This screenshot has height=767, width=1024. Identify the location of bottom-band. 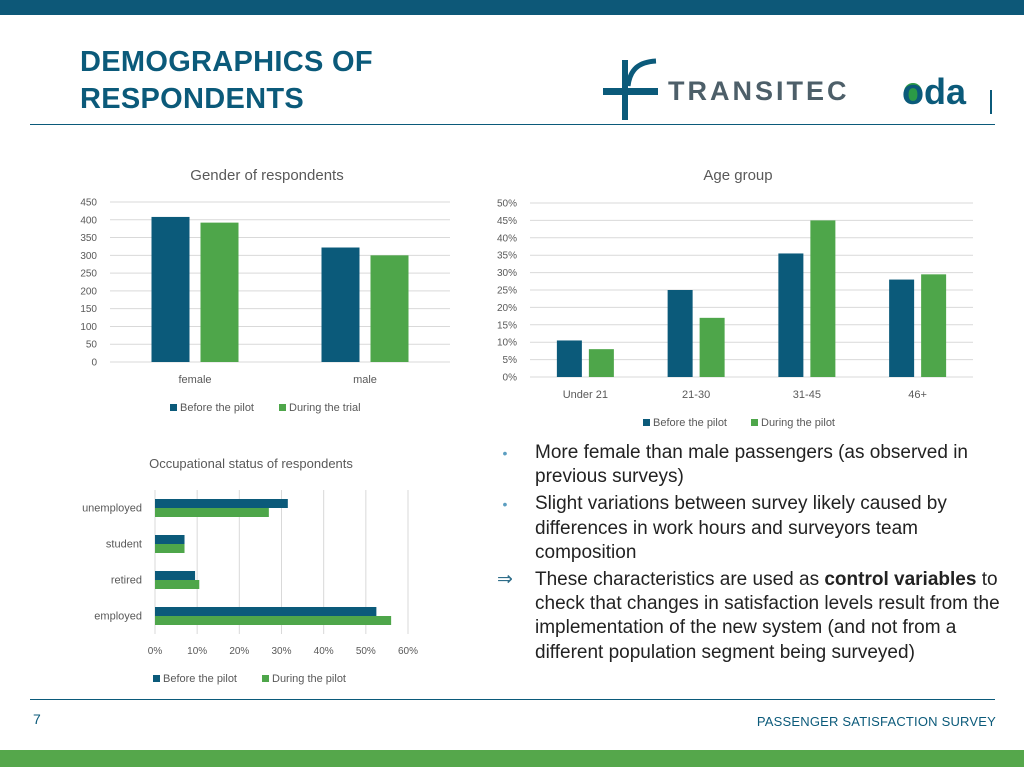
(512, 758).